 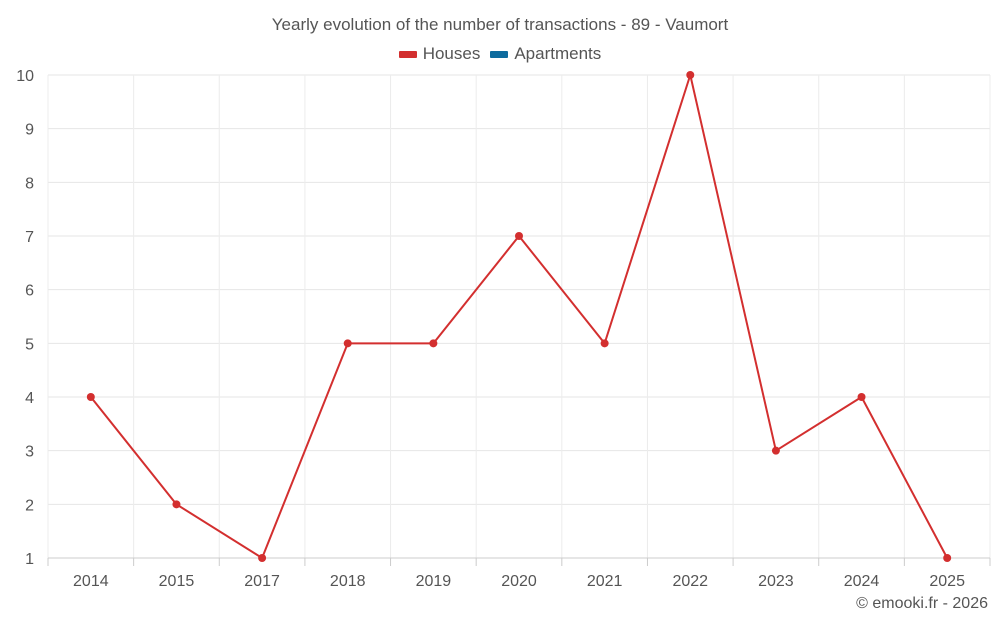 I want to click on x-tick-label: 2020, so click(x=519, y=581).